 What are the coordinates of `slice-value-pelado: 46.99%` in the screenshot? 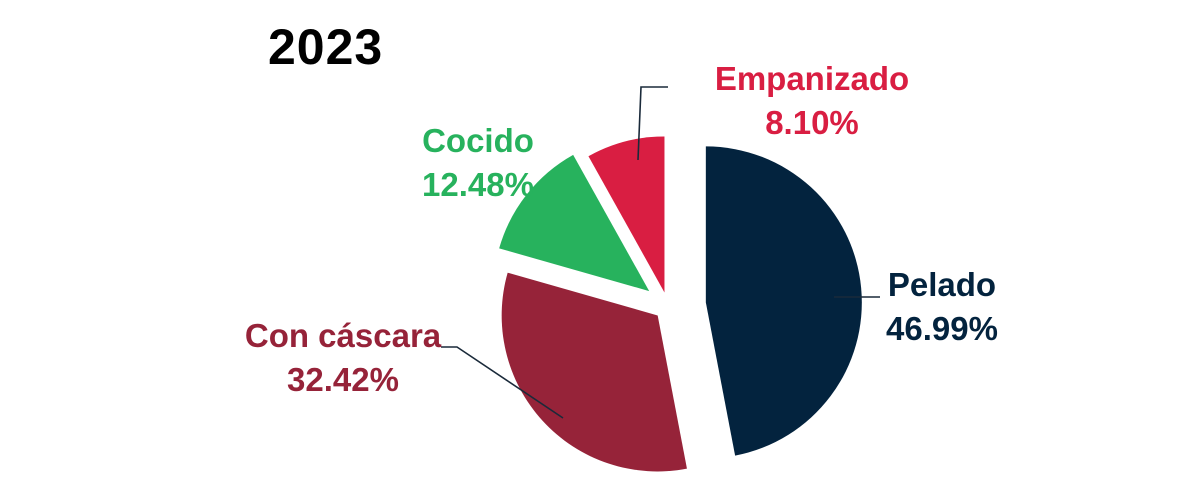 It's located at (942, 328).